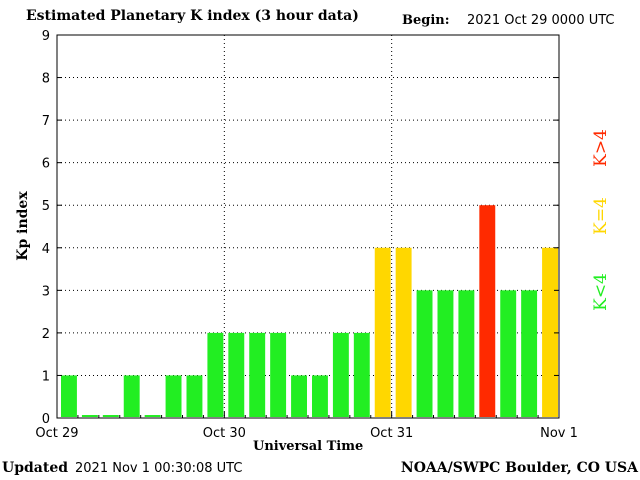 The height and width of the screenshot is (480, 640). I want to click on y-tick-label: 7, so click(46, 121).